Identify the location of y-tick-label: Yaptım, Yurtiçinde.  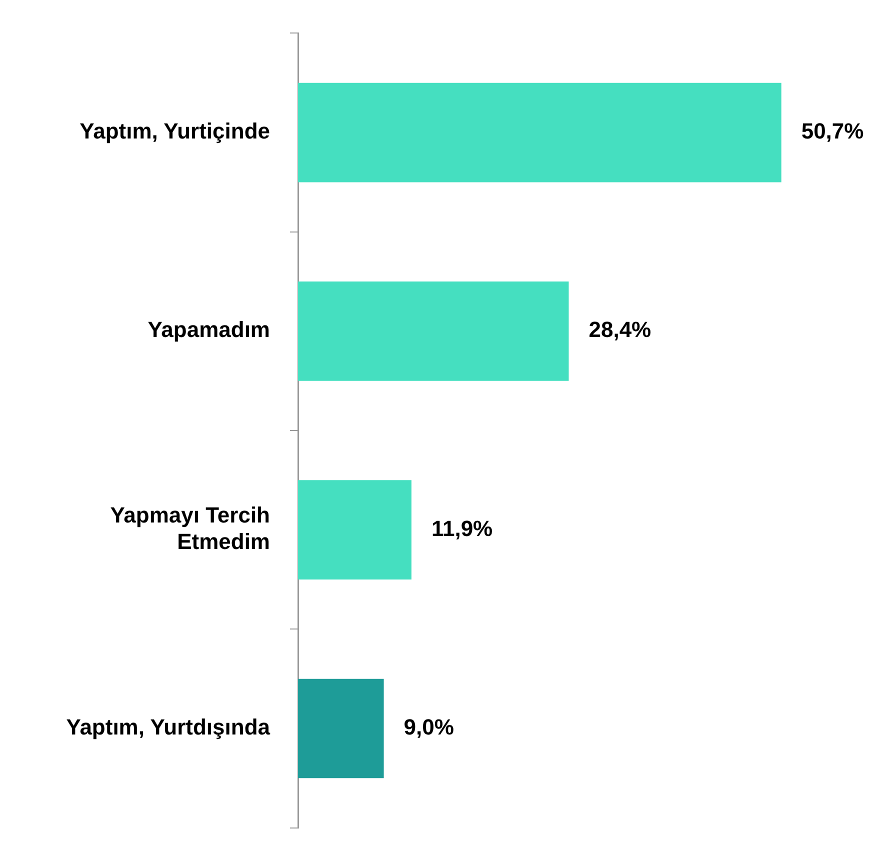
(175, 131).